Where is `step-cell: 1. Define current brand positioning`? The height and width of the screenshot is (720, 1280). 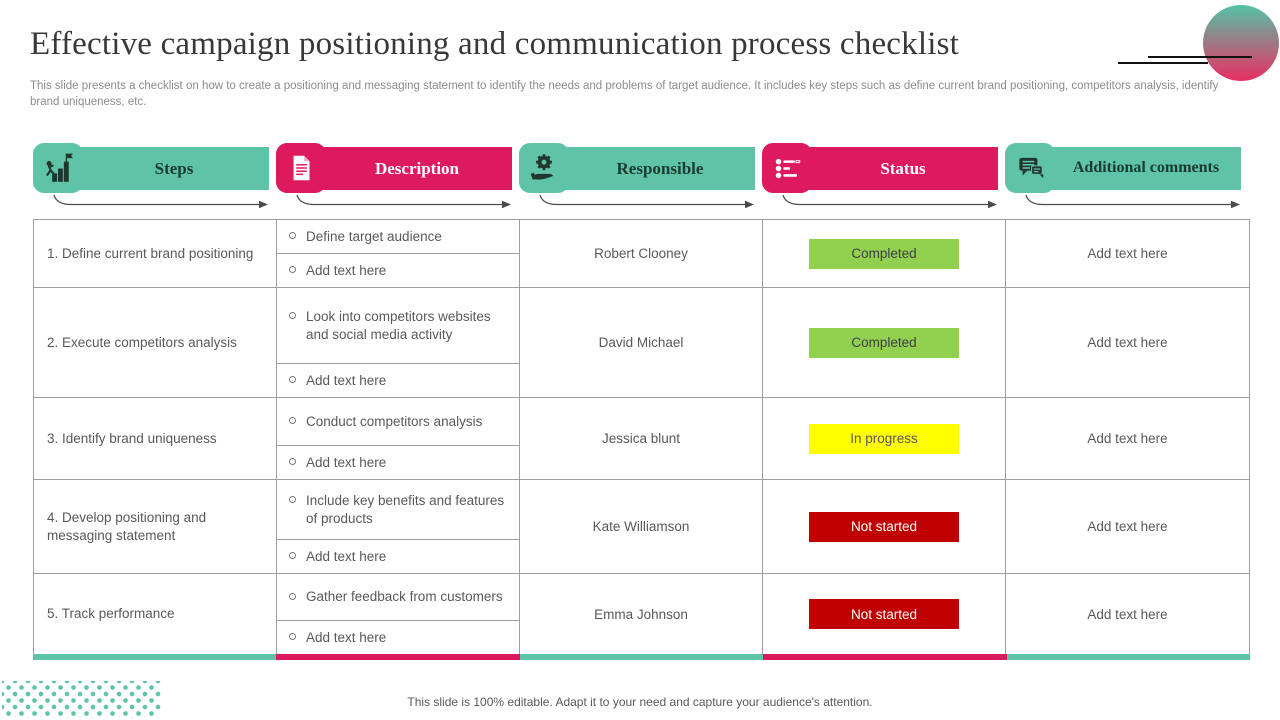
step-cell: 1. Define current brand positioning is located at coordinates (155, 253).